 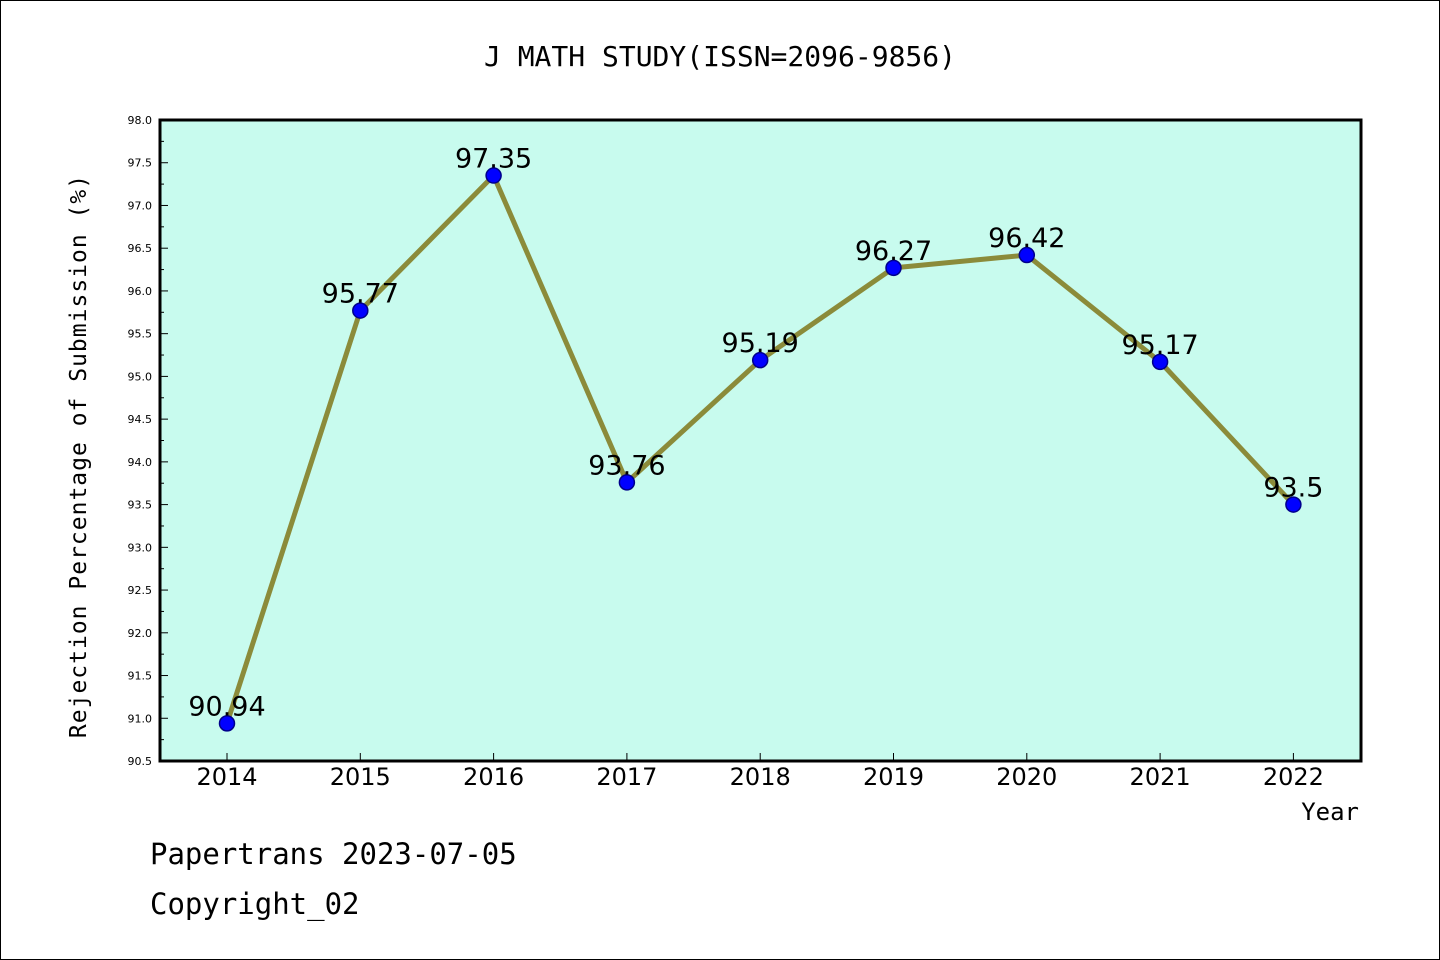 I want to click on data-label: 97.35, so click(x=493, y=159).